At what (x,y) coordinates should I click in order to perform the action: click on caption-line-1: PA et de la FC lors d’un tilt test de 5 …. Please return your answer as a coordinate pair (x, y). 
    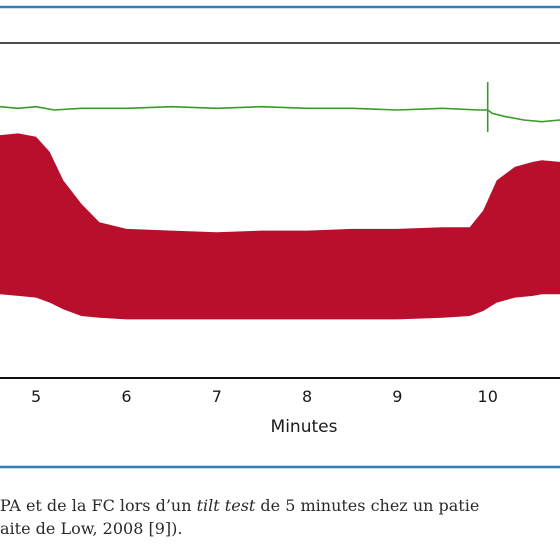
    Looking at the image, I should click on (280, 505).